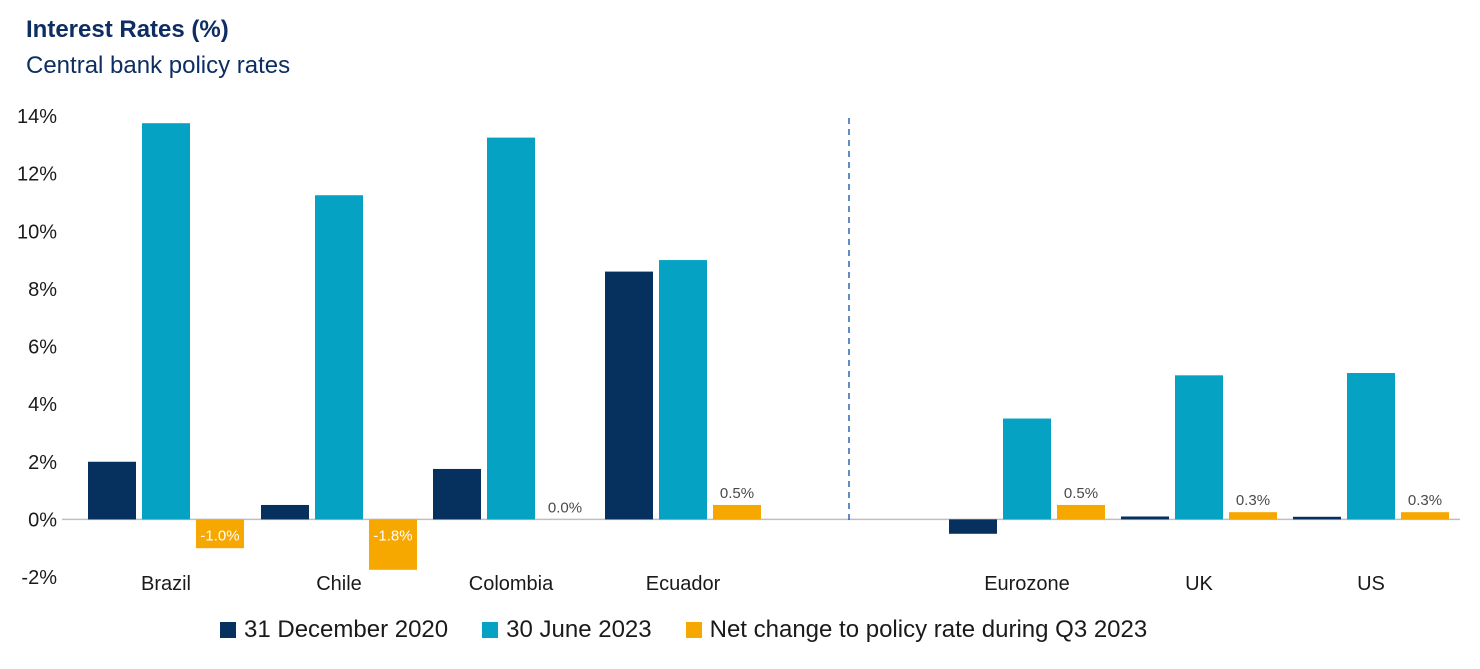 The height and width of the screenshot is (669, 1480). I want to click on y-tick-label: 2%, so click(42, 463).